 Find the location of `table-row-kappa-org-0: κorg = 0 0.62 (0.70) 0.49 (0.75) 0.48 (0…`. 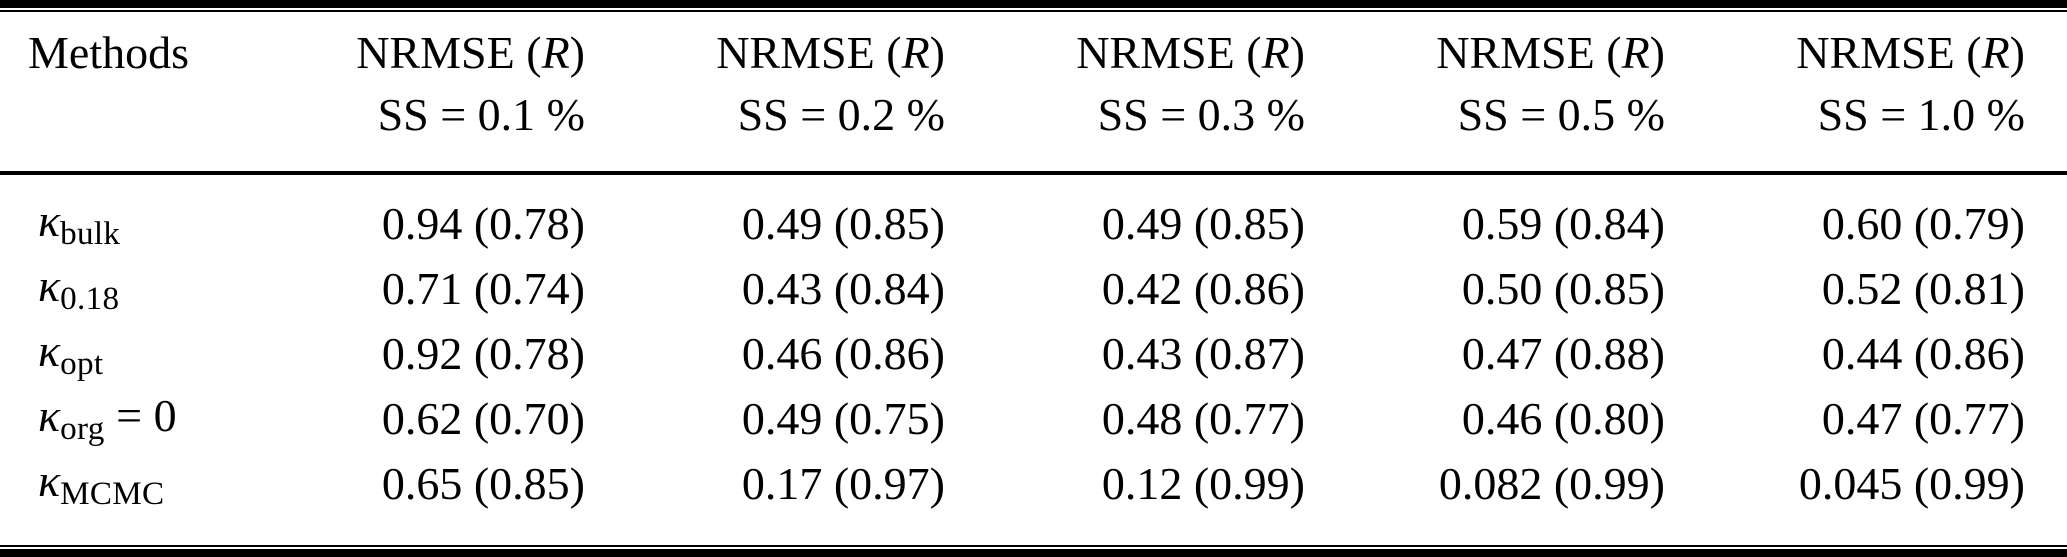

table-row-kappa-org-0: κorg = 0 0.62 (0.70) 0.49 (0.75) 0.48 (0… is located at coordinates (1033, 418).